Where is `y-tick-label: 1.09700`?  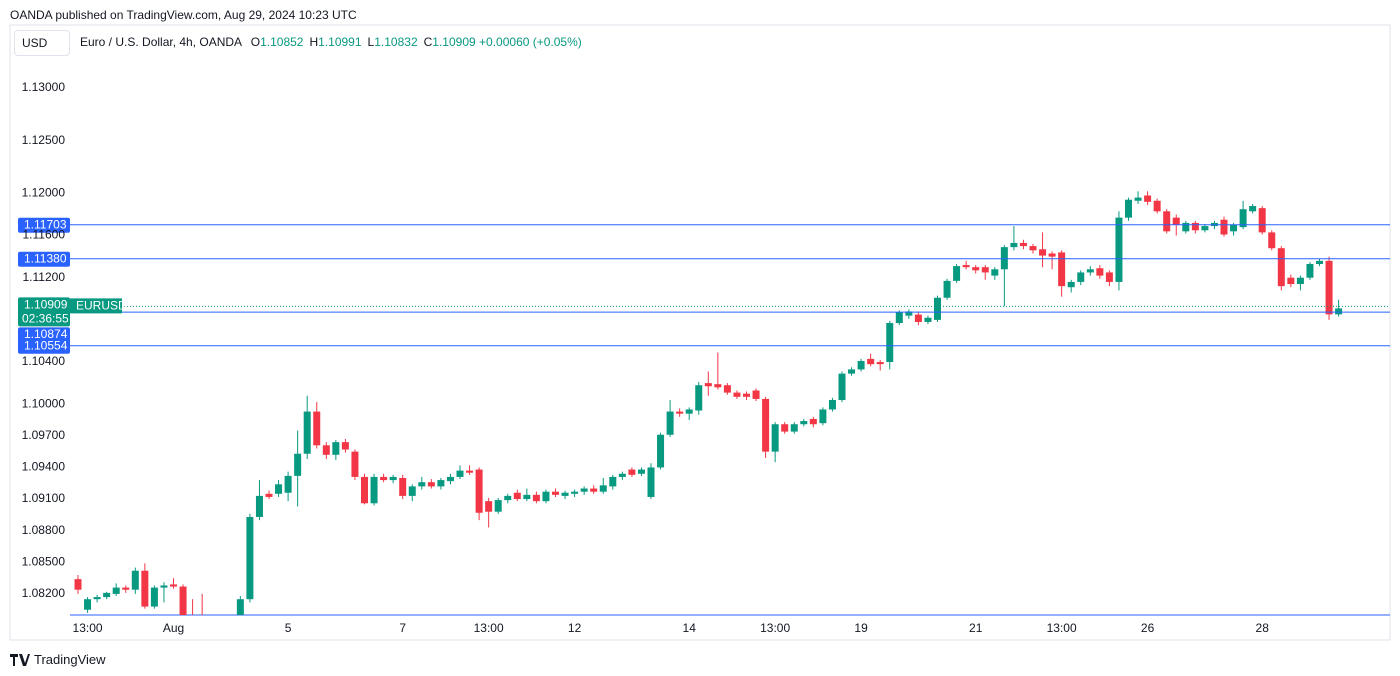
y-tick-label: 1.09700 is located at coordinates (44, 435).